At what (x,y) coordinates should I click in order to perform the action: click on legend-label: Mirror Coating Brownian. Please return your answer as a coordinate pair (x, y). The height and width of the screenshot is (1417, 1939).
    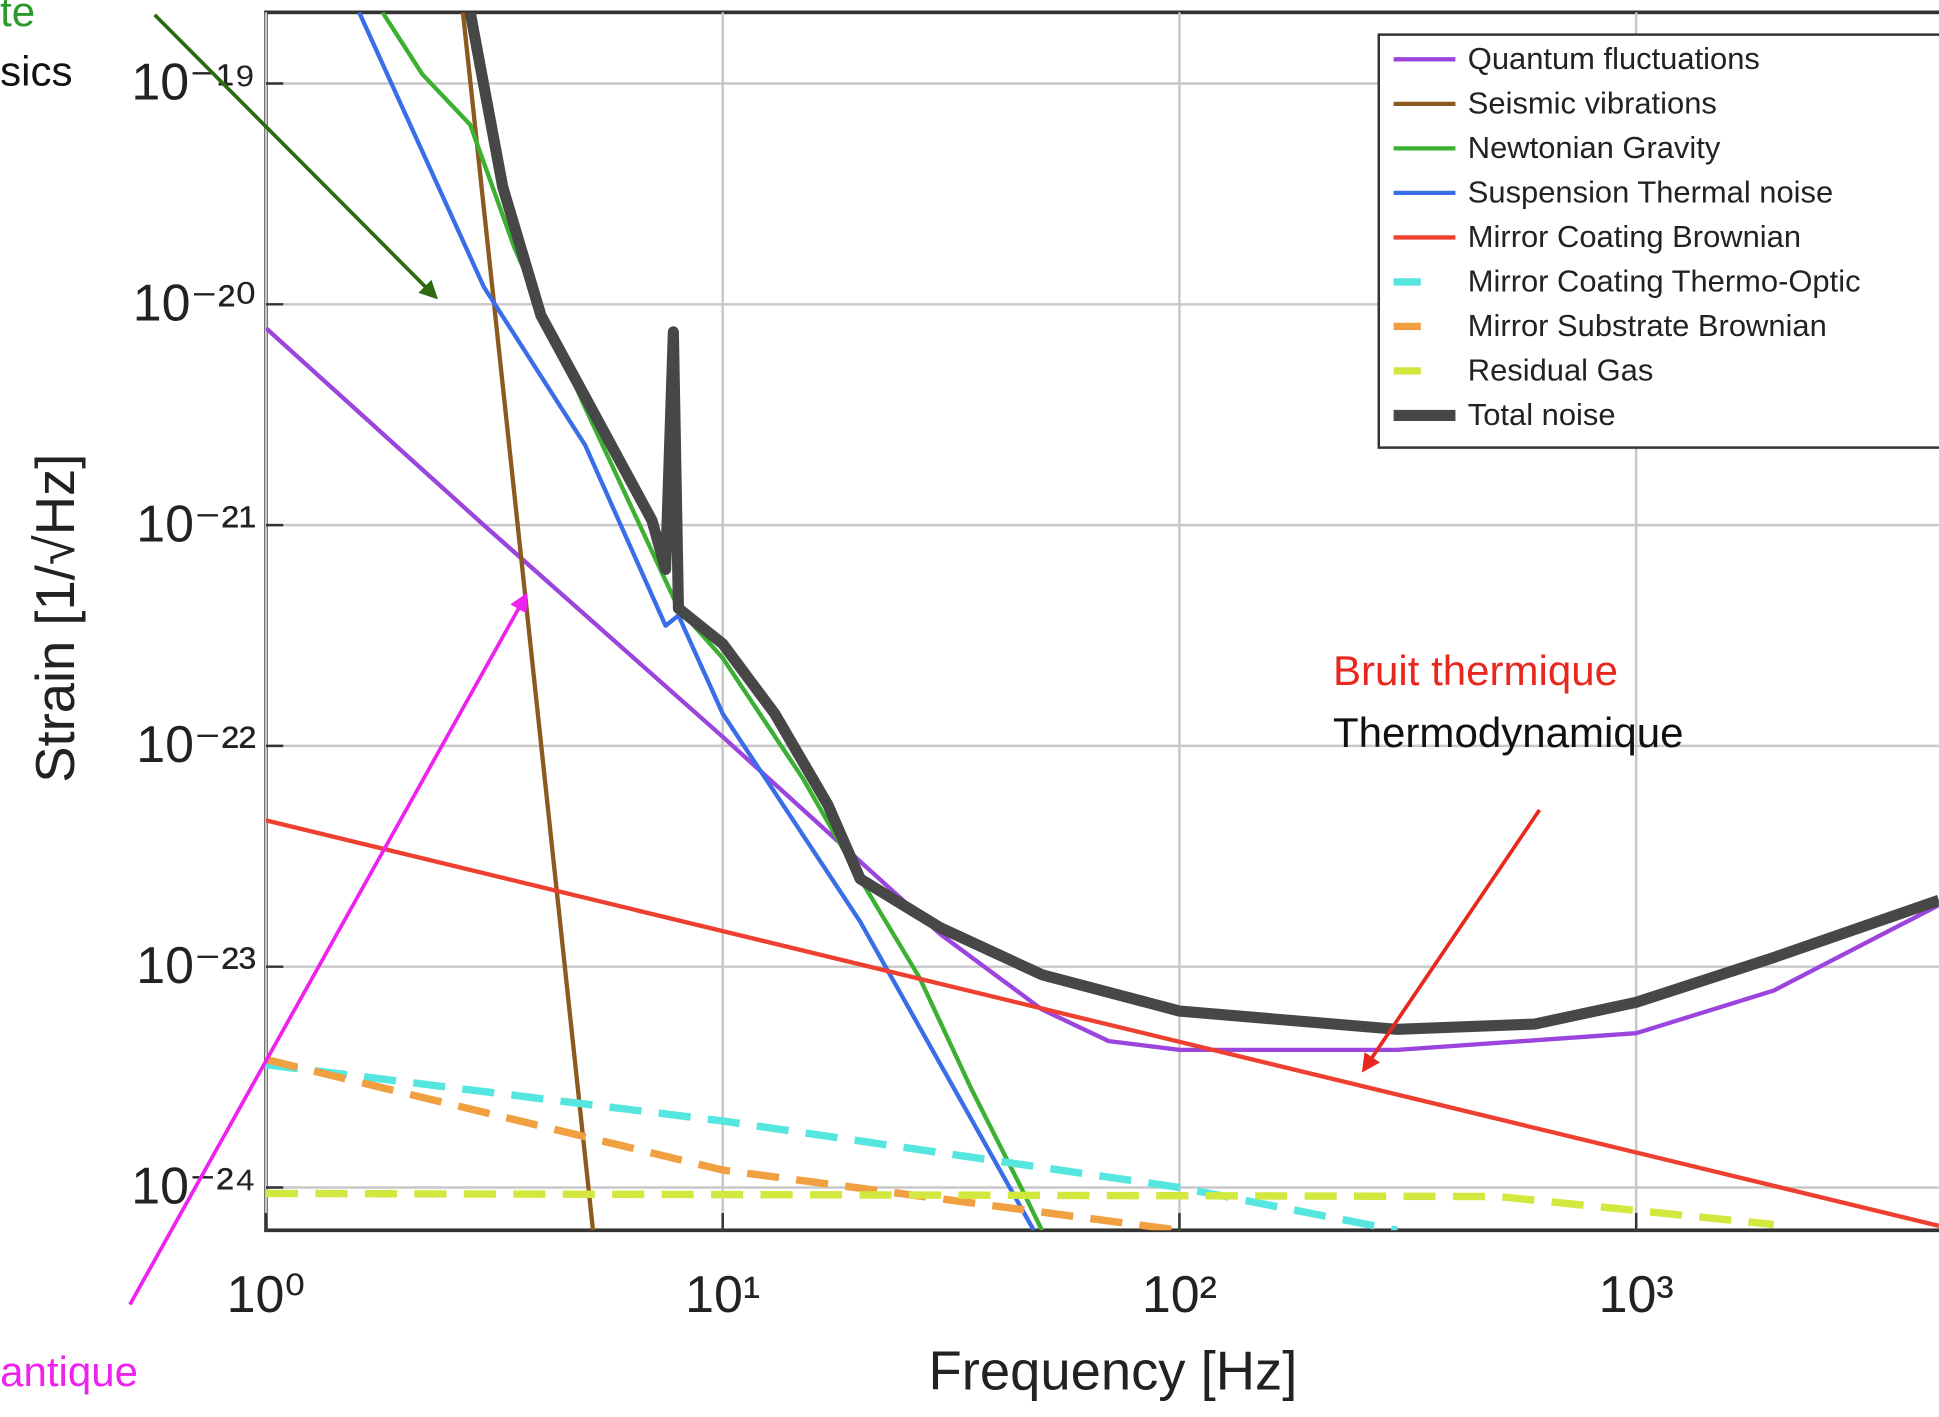
    Looking at the image, I should click on (1634, 236).